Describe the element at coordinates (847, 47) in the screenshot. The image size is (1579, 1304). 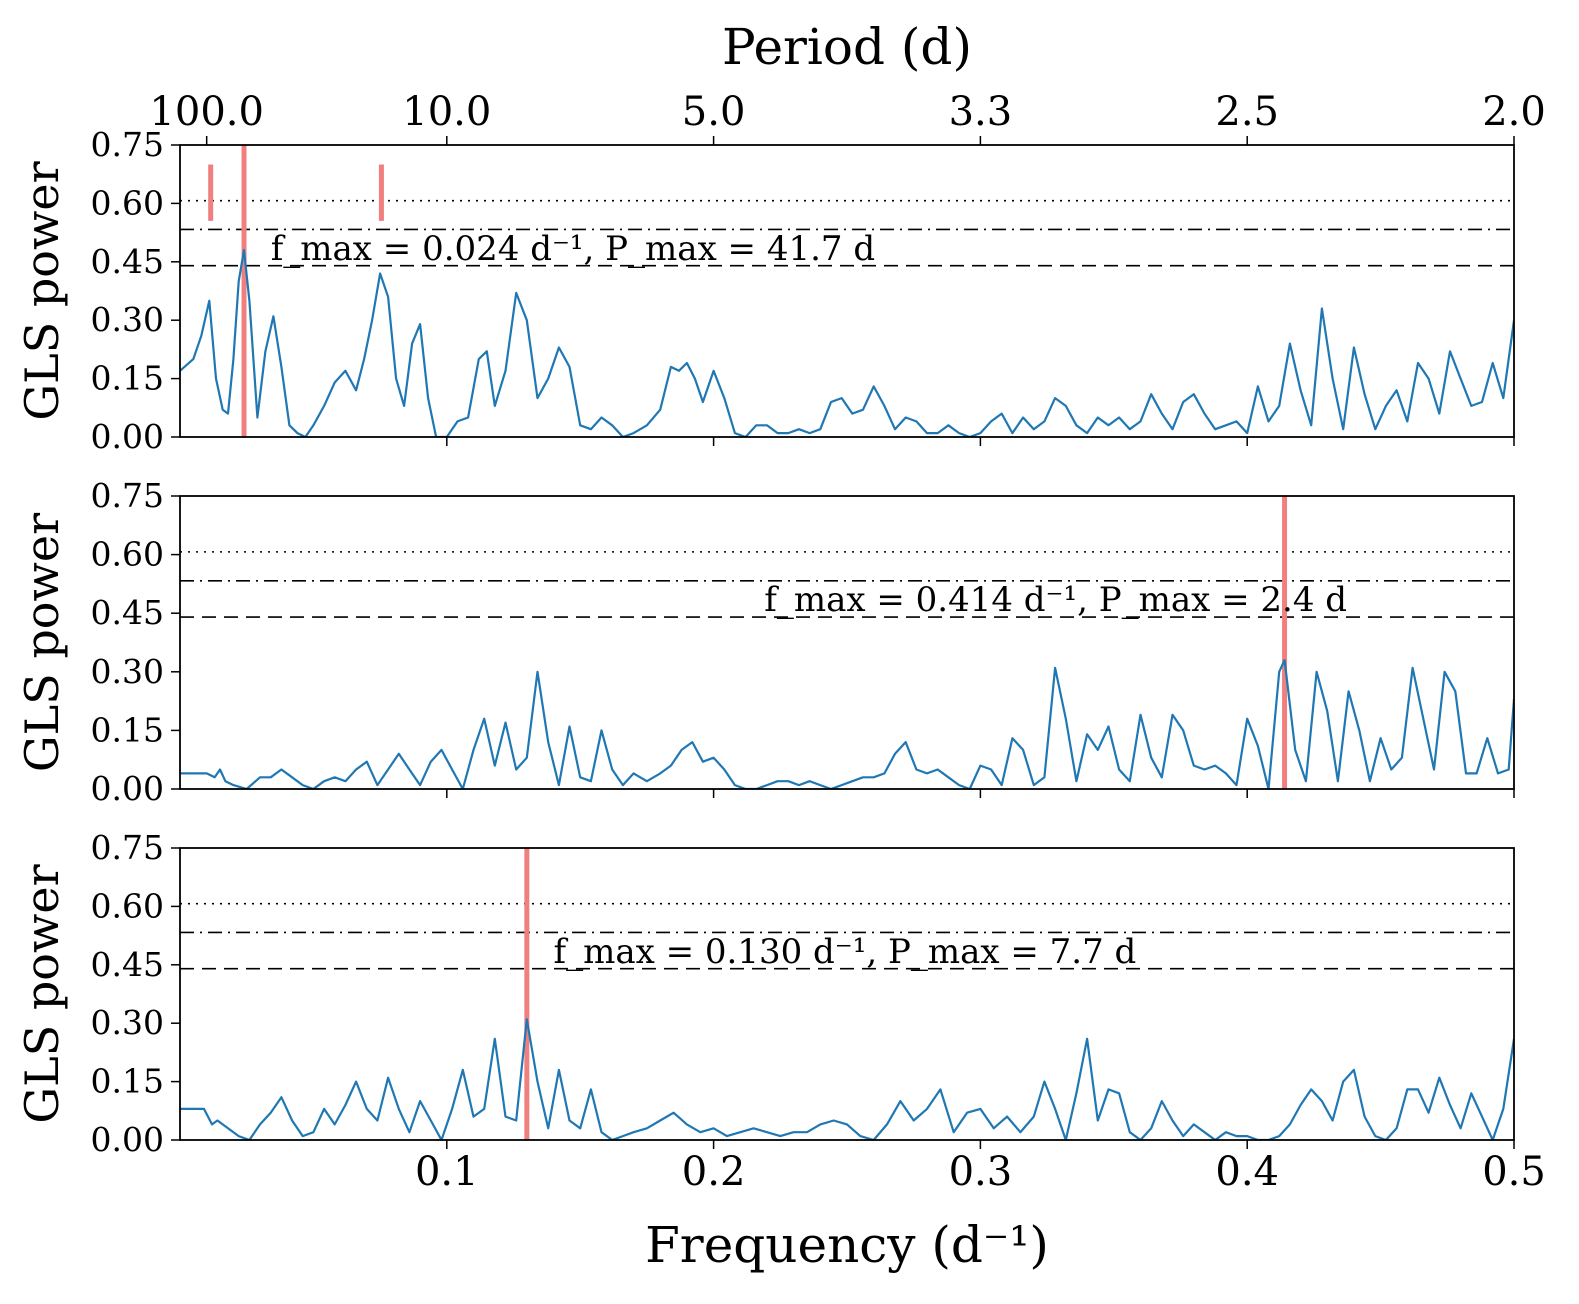
I see `period-axis-title: Period (d)` at that location.